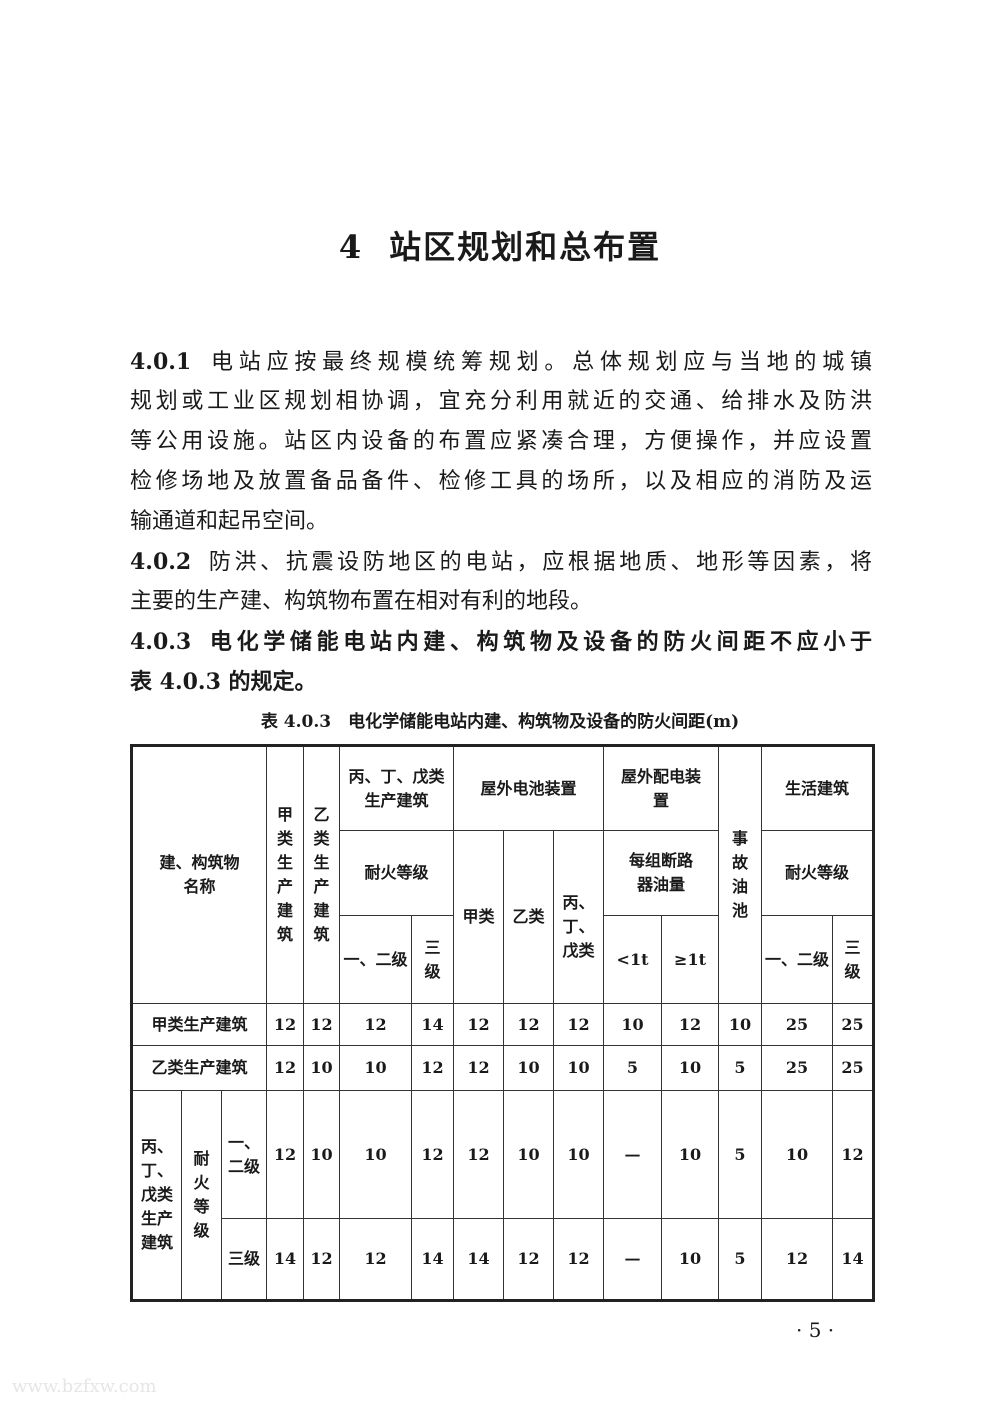 The image size is (1000, 1428). Describe the element at coordinates (853, 959) in the screenshot. I see `header-grade3-living: 三级` at that location.